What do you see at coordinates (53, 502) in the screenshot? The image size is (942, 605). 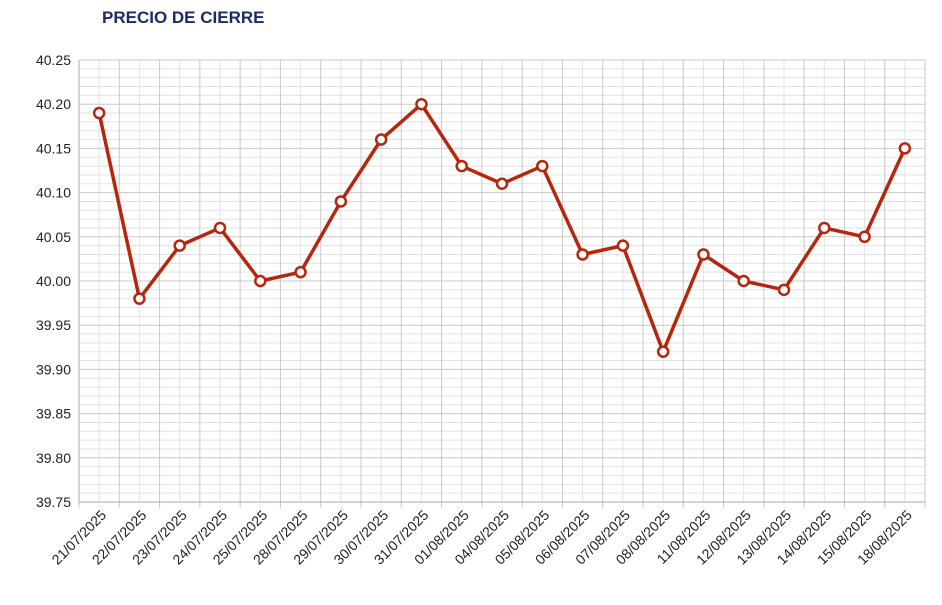 I see `y-tick-label: 39.75` at bounding box center [53, 502].